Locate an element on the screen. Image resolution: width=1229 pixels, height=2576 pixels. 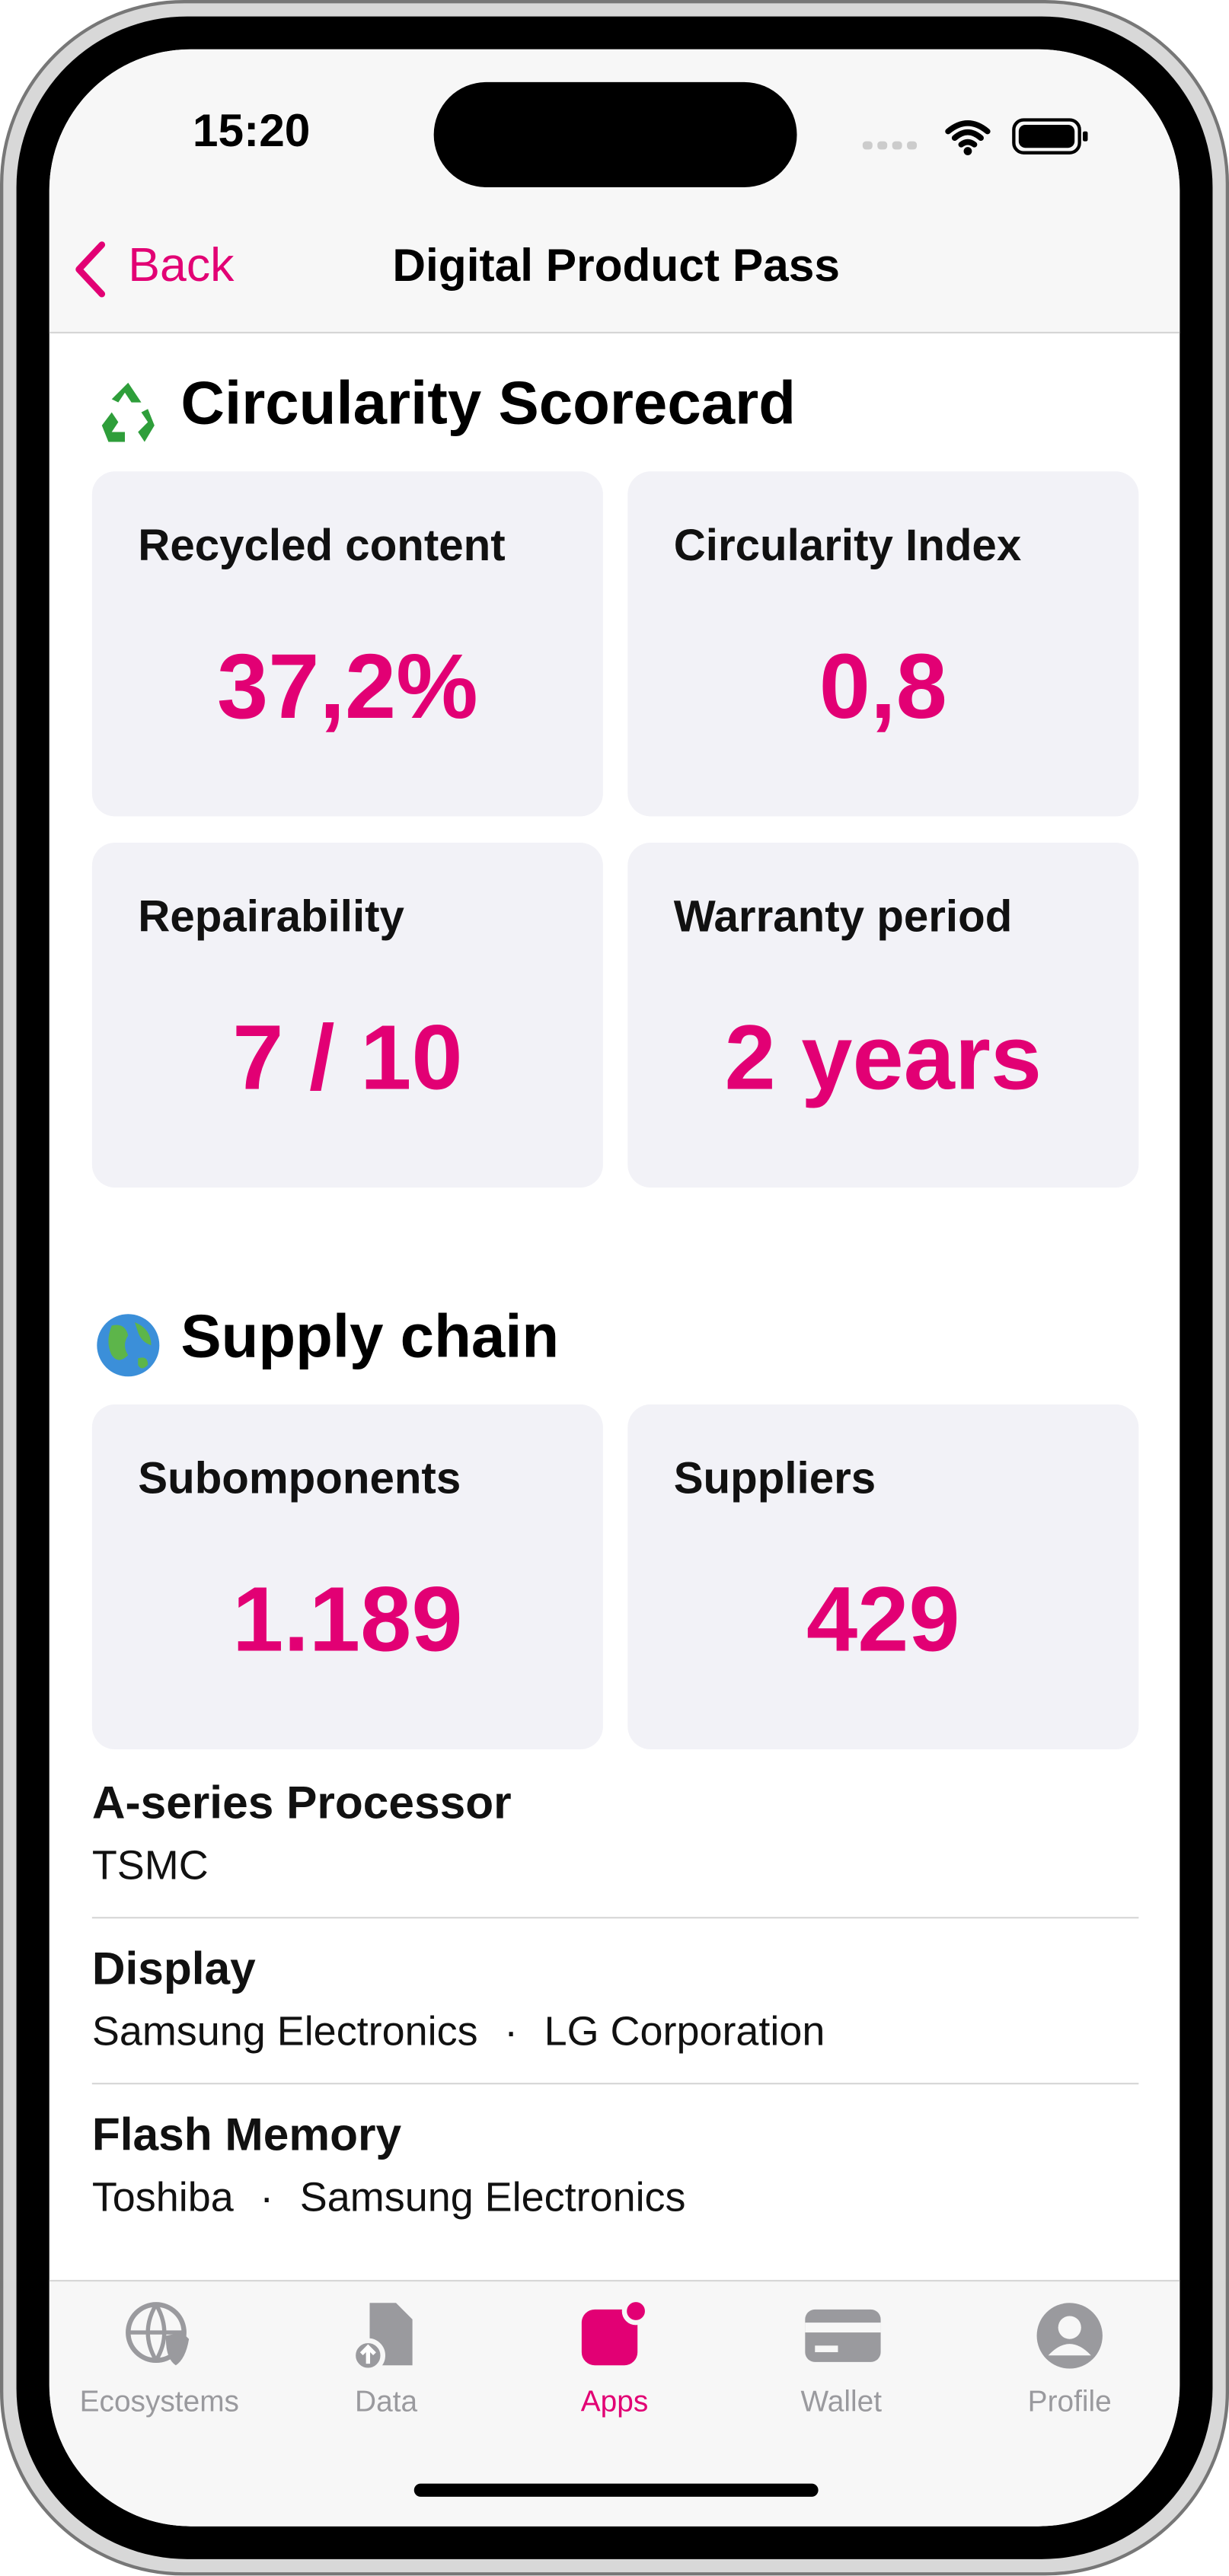
metric-label: Recycled content is located at coordinates (322, 545).